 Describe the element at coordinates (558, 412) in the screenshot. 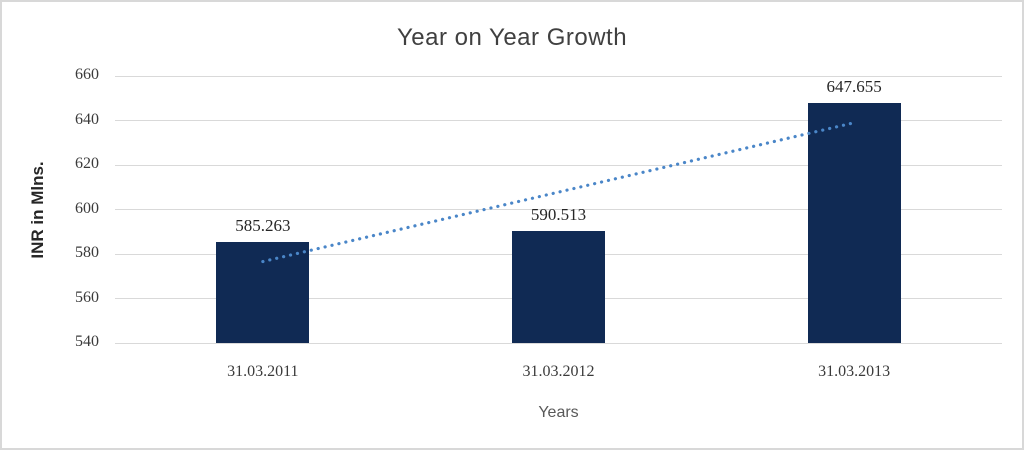

I see `x-axis-title: Years` at that location.